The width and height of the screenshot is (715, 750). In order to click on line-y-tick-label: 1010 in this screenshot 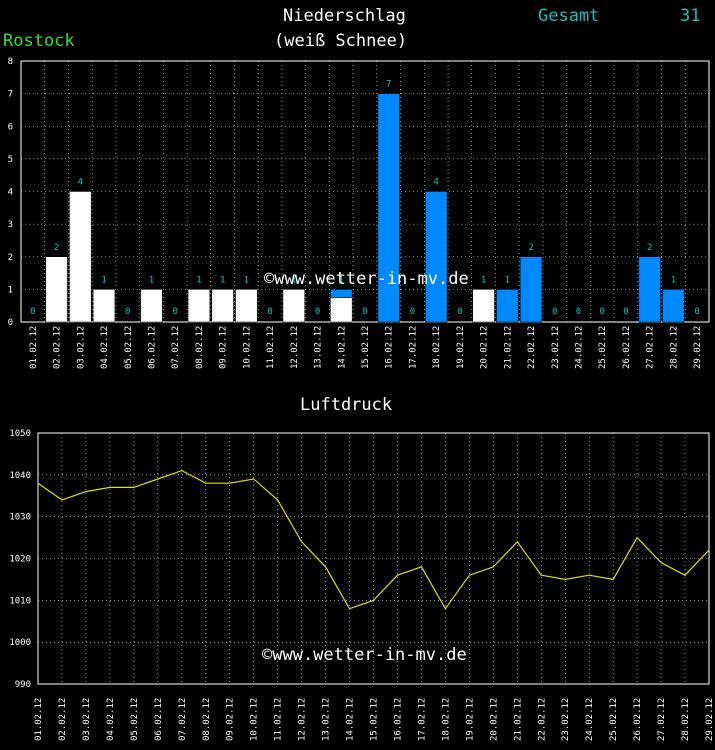, I will do `click(20, 601)`.